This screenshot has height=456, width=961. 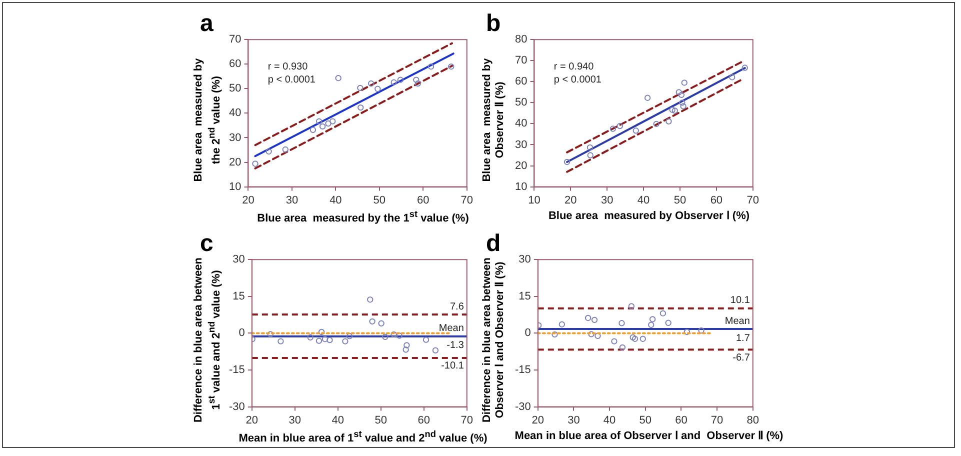 What do you see at coordinates (521, 40) in the screenshot?
I see `y-tick-label: 80` at bounding box center [521, 40].